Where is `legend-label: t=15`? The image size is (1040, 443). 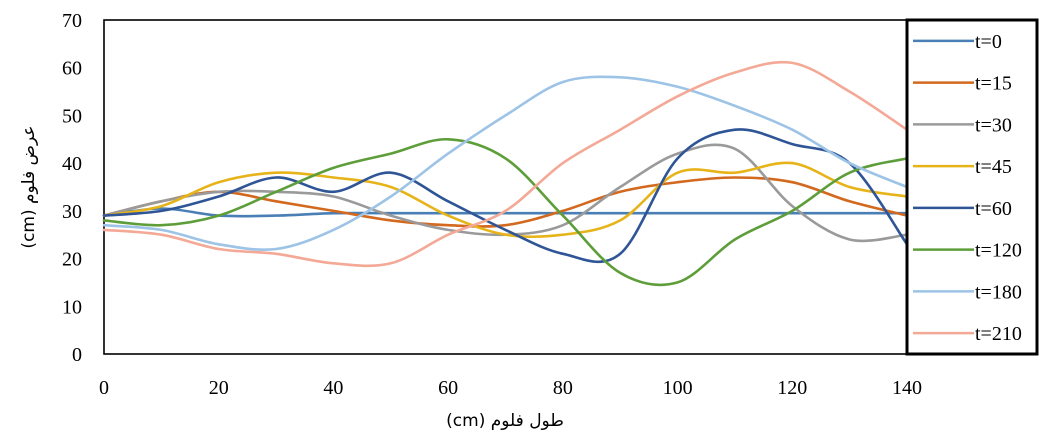 legend-label: t=15 is located at coordinates (993, 84).